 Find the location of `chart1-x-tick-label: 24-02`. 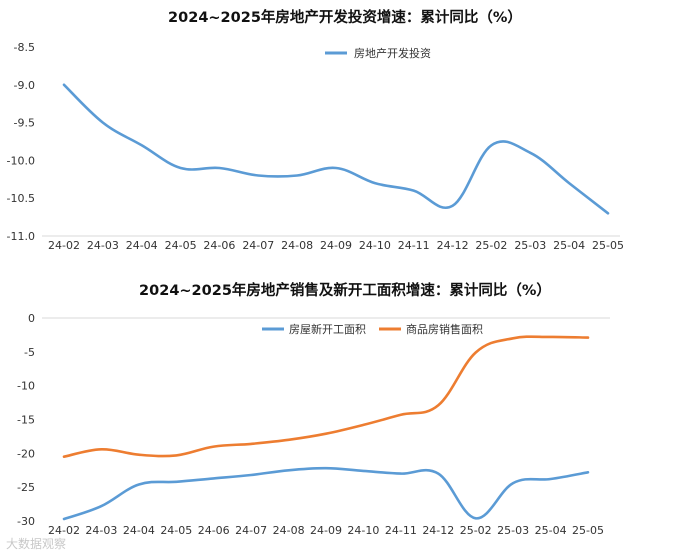

chart1-x-tick-label: 24-02 is located at coordinates (64, 245).